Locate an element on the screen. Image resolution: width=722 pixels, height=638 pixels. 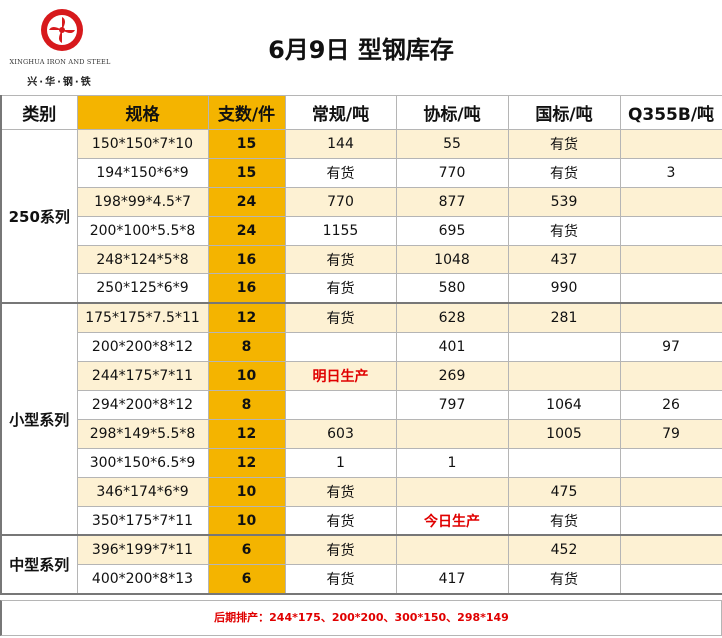
regular-cell: 770 is located at coordinates (340, 201).